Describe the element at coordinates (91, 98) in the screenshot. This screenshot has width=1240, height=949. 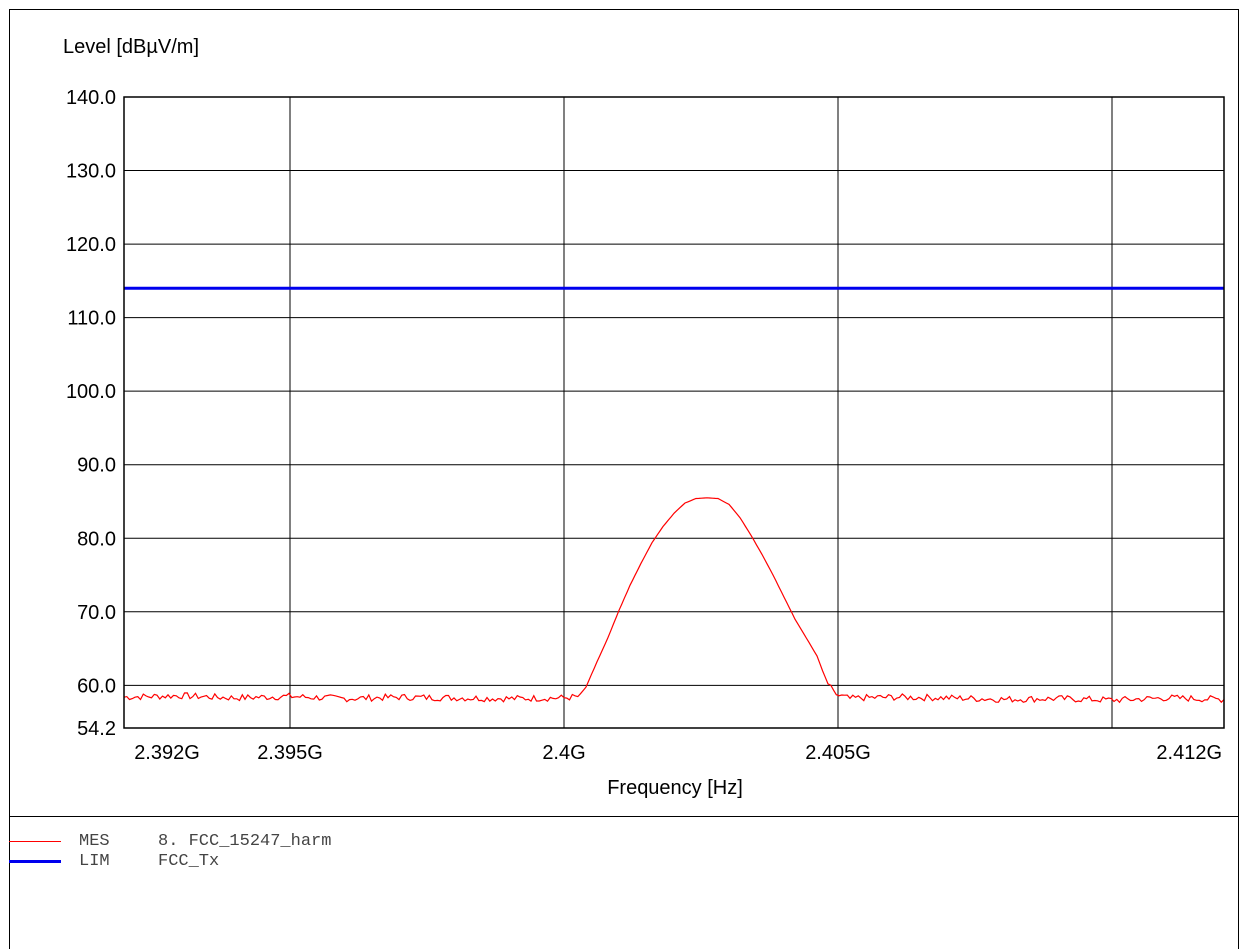
I see `y-tick-label: 140.0` at that location.